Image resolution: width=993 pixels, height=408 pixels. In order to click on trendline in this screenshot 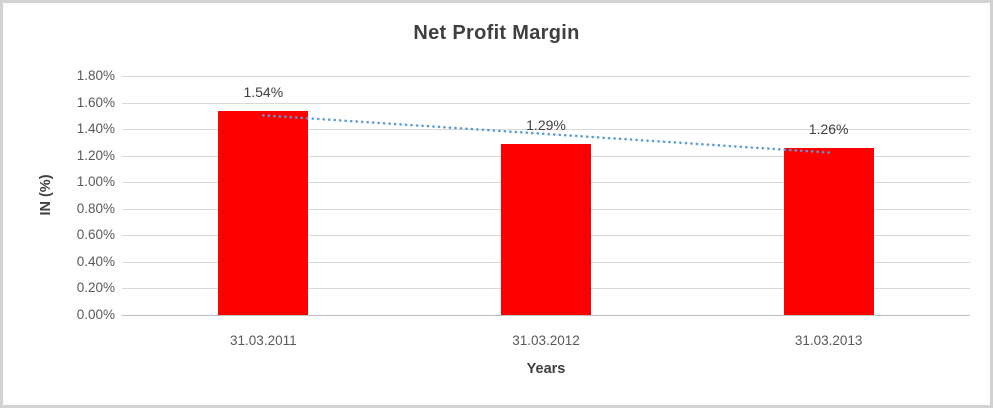, I will do `click(546, 134)`.